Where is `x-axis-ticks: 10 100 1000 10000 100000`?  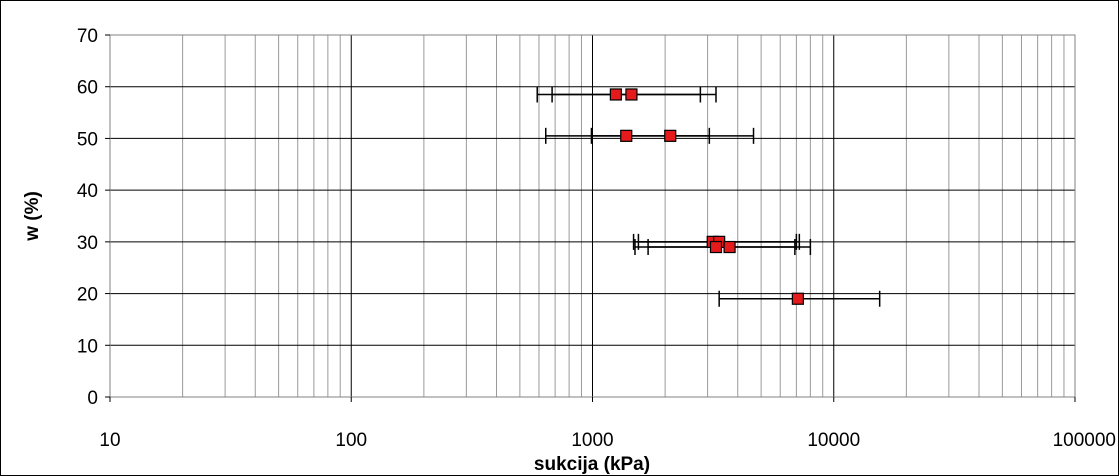
x-axis-ticks: 10 100 1000 10000 100000 is located at coordinates (607, 424).